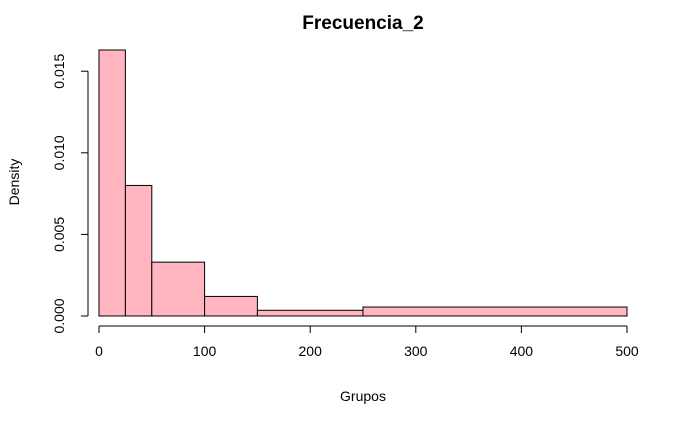 The image size is (689, 425). Describe the element at coordinates (363, 396) in the screenshot. I see `x-axis-label: Grupos` at that location.